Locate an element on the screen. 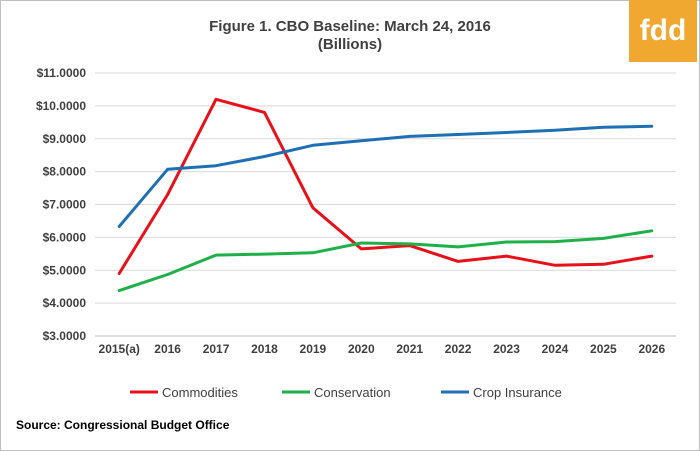 The image size is (700, 451). series-line-conservation is located at coordinates (385, 261).